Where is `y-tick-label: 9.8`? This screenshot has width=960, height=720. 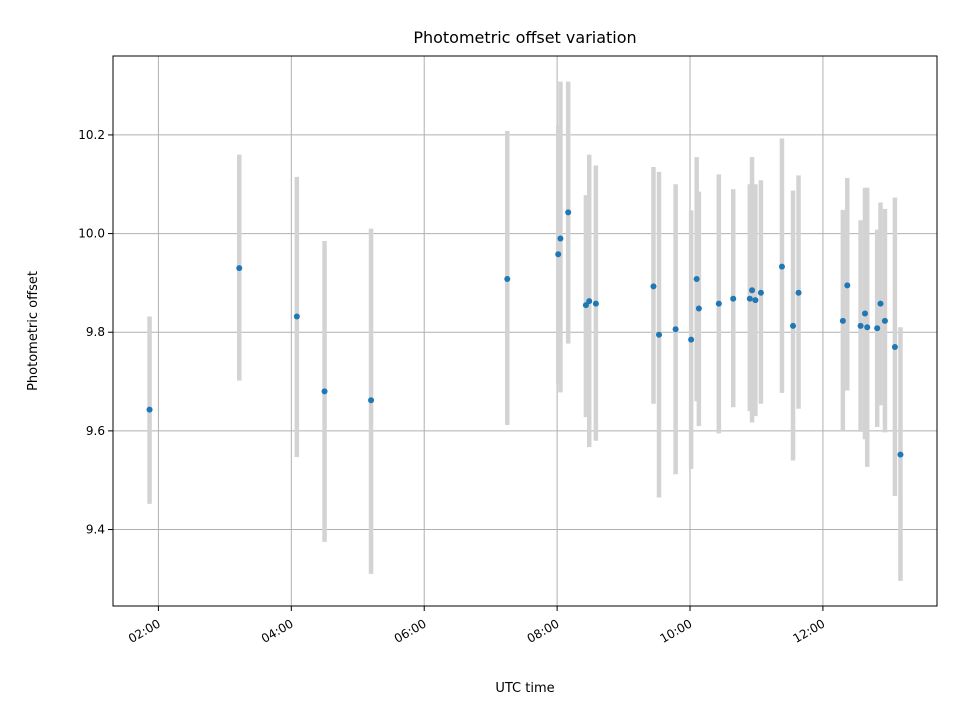
y-tick-label: 9.8 is located at coordinates (95, 332).